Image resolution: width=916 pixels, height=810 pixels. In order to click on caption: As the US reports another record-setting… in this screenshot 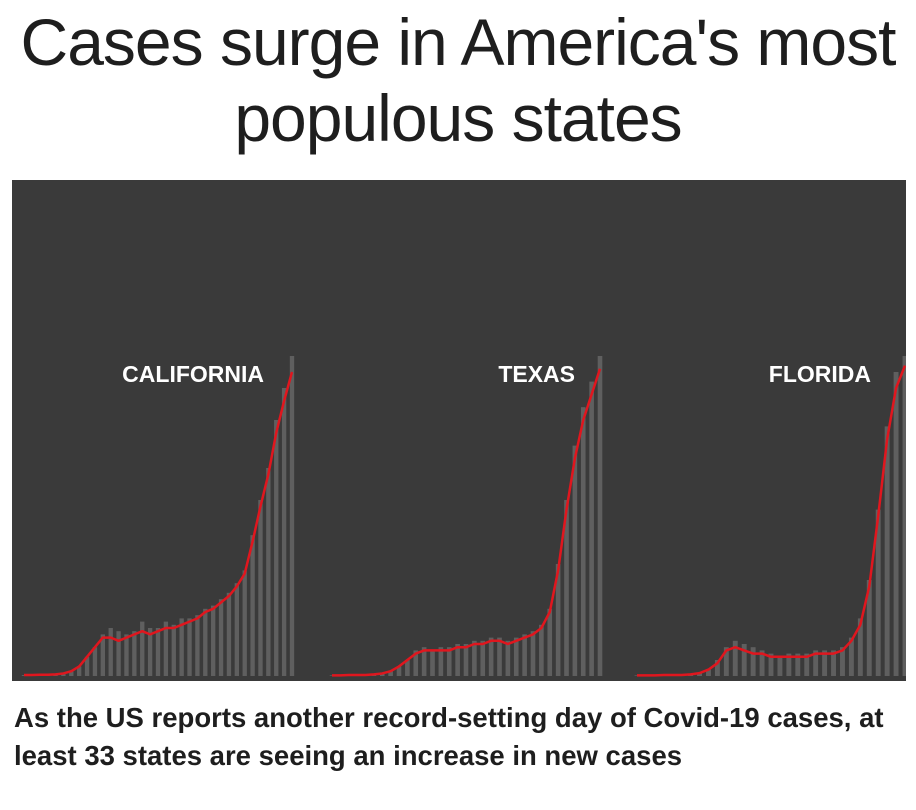, I will do `click(449, 736)`.